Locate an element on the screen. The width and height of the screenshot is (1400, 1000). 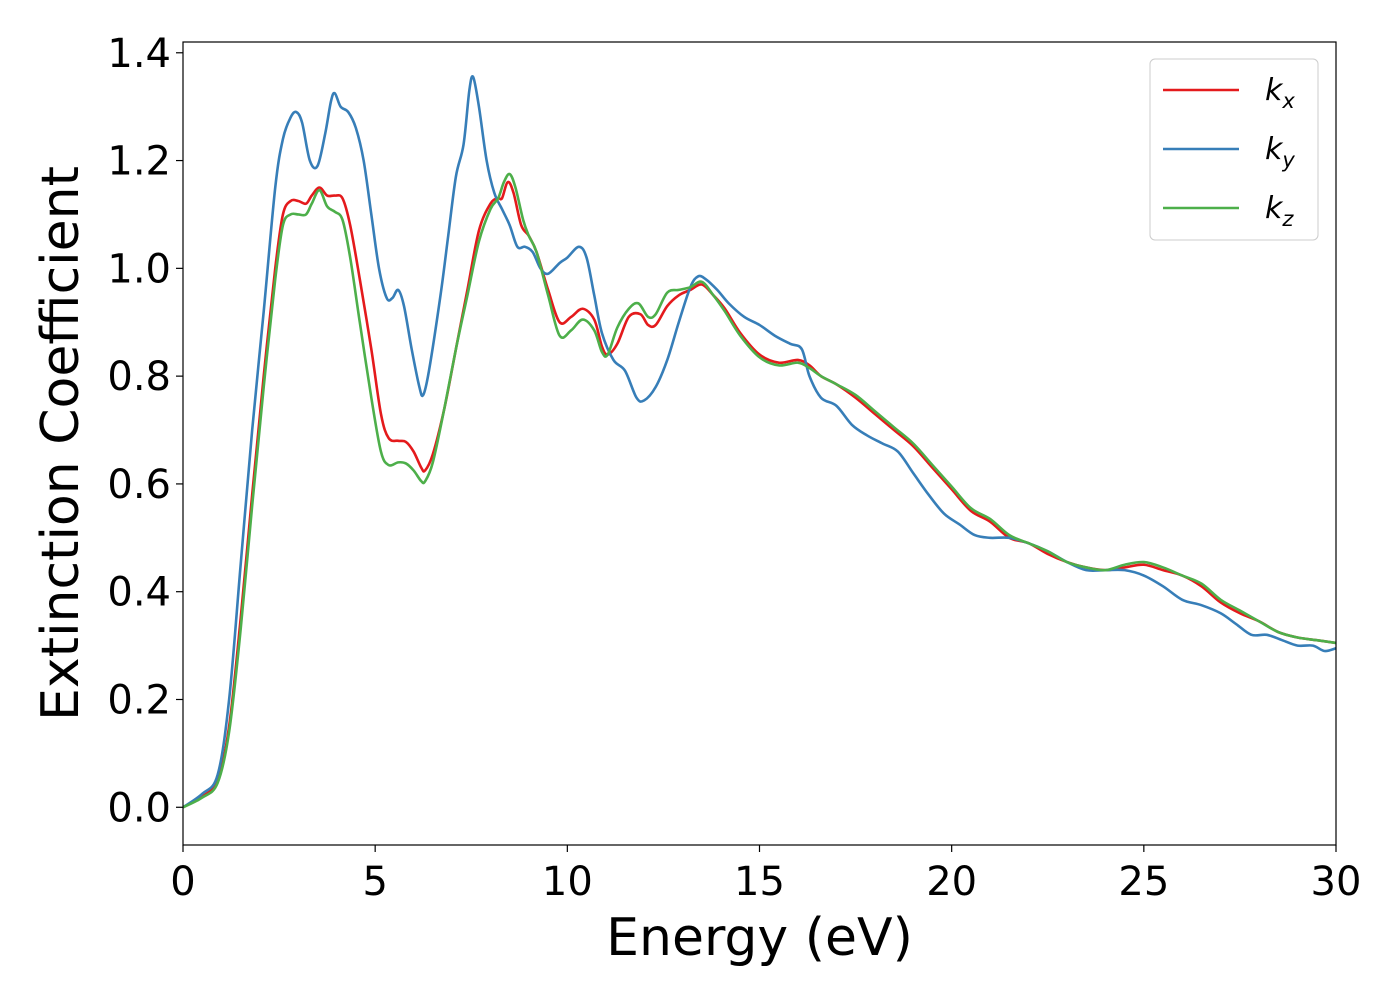
legend-label-z: kz is located at coordinates (1279, 211).